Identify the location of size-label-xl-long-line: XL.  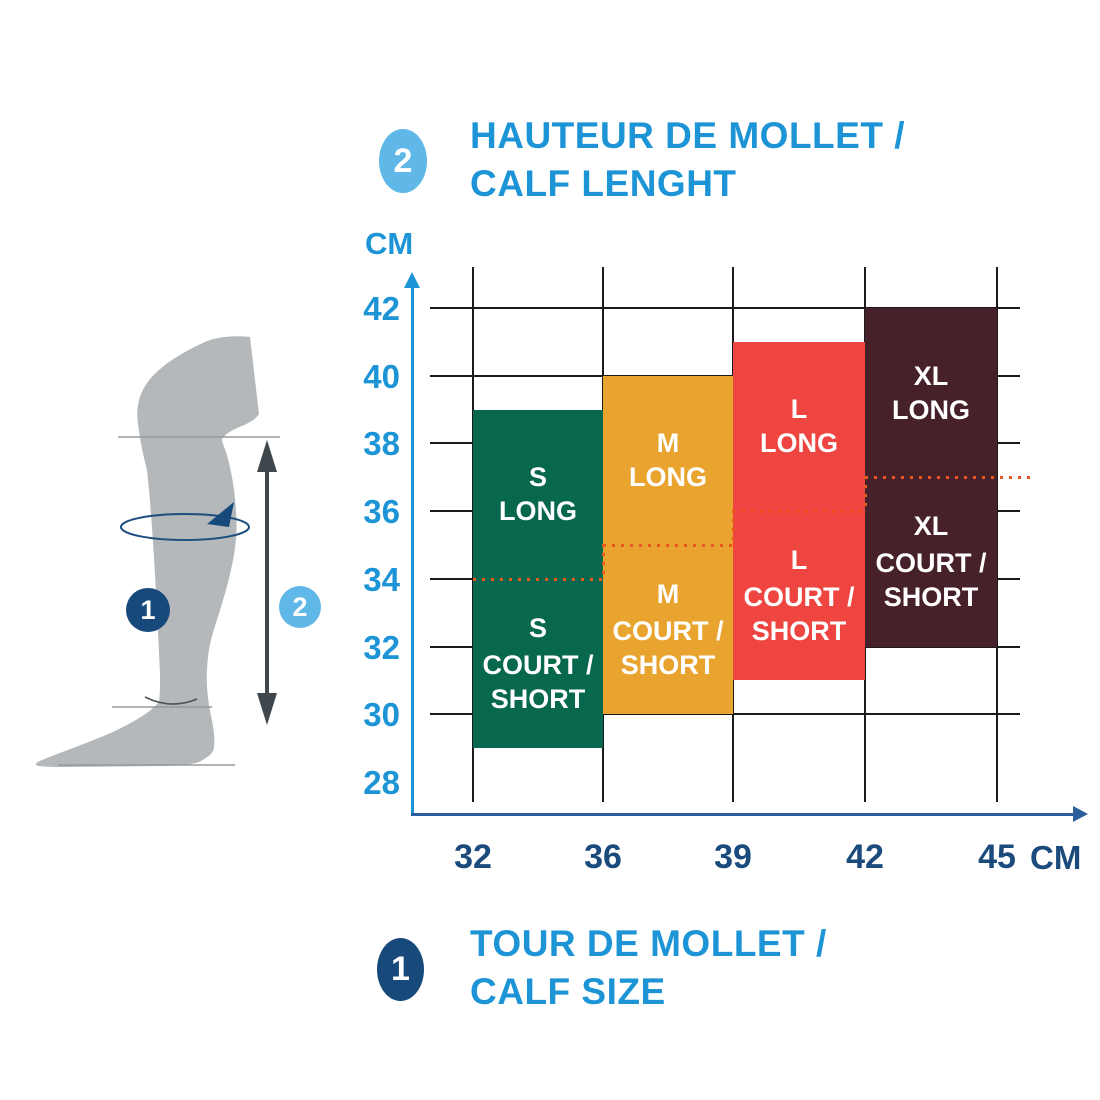
(931, 375).